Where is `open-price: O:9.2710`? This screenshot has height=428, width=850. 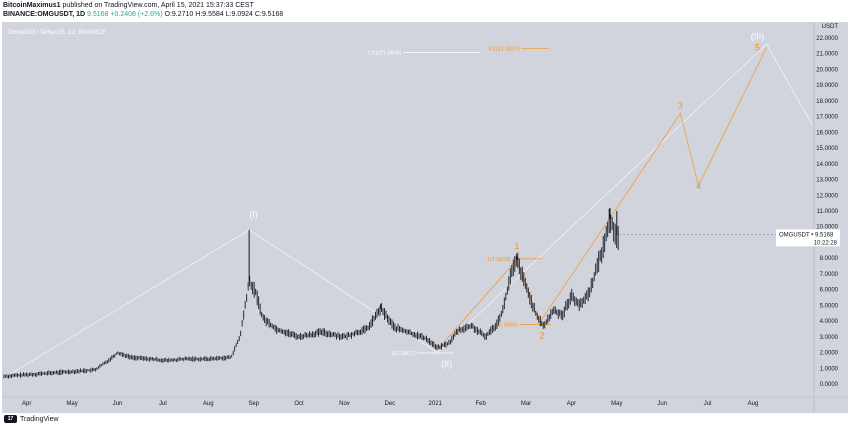
open-price: O:9.2710 is located at coordinates (179, 14).